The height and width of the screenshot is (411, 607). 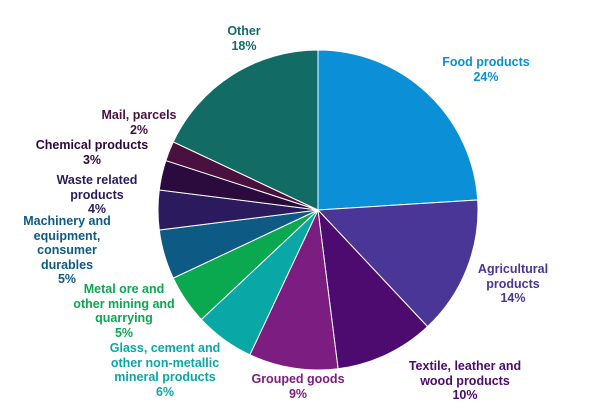 I want to click on slice-value: 10%, so click(x=465, y=395).